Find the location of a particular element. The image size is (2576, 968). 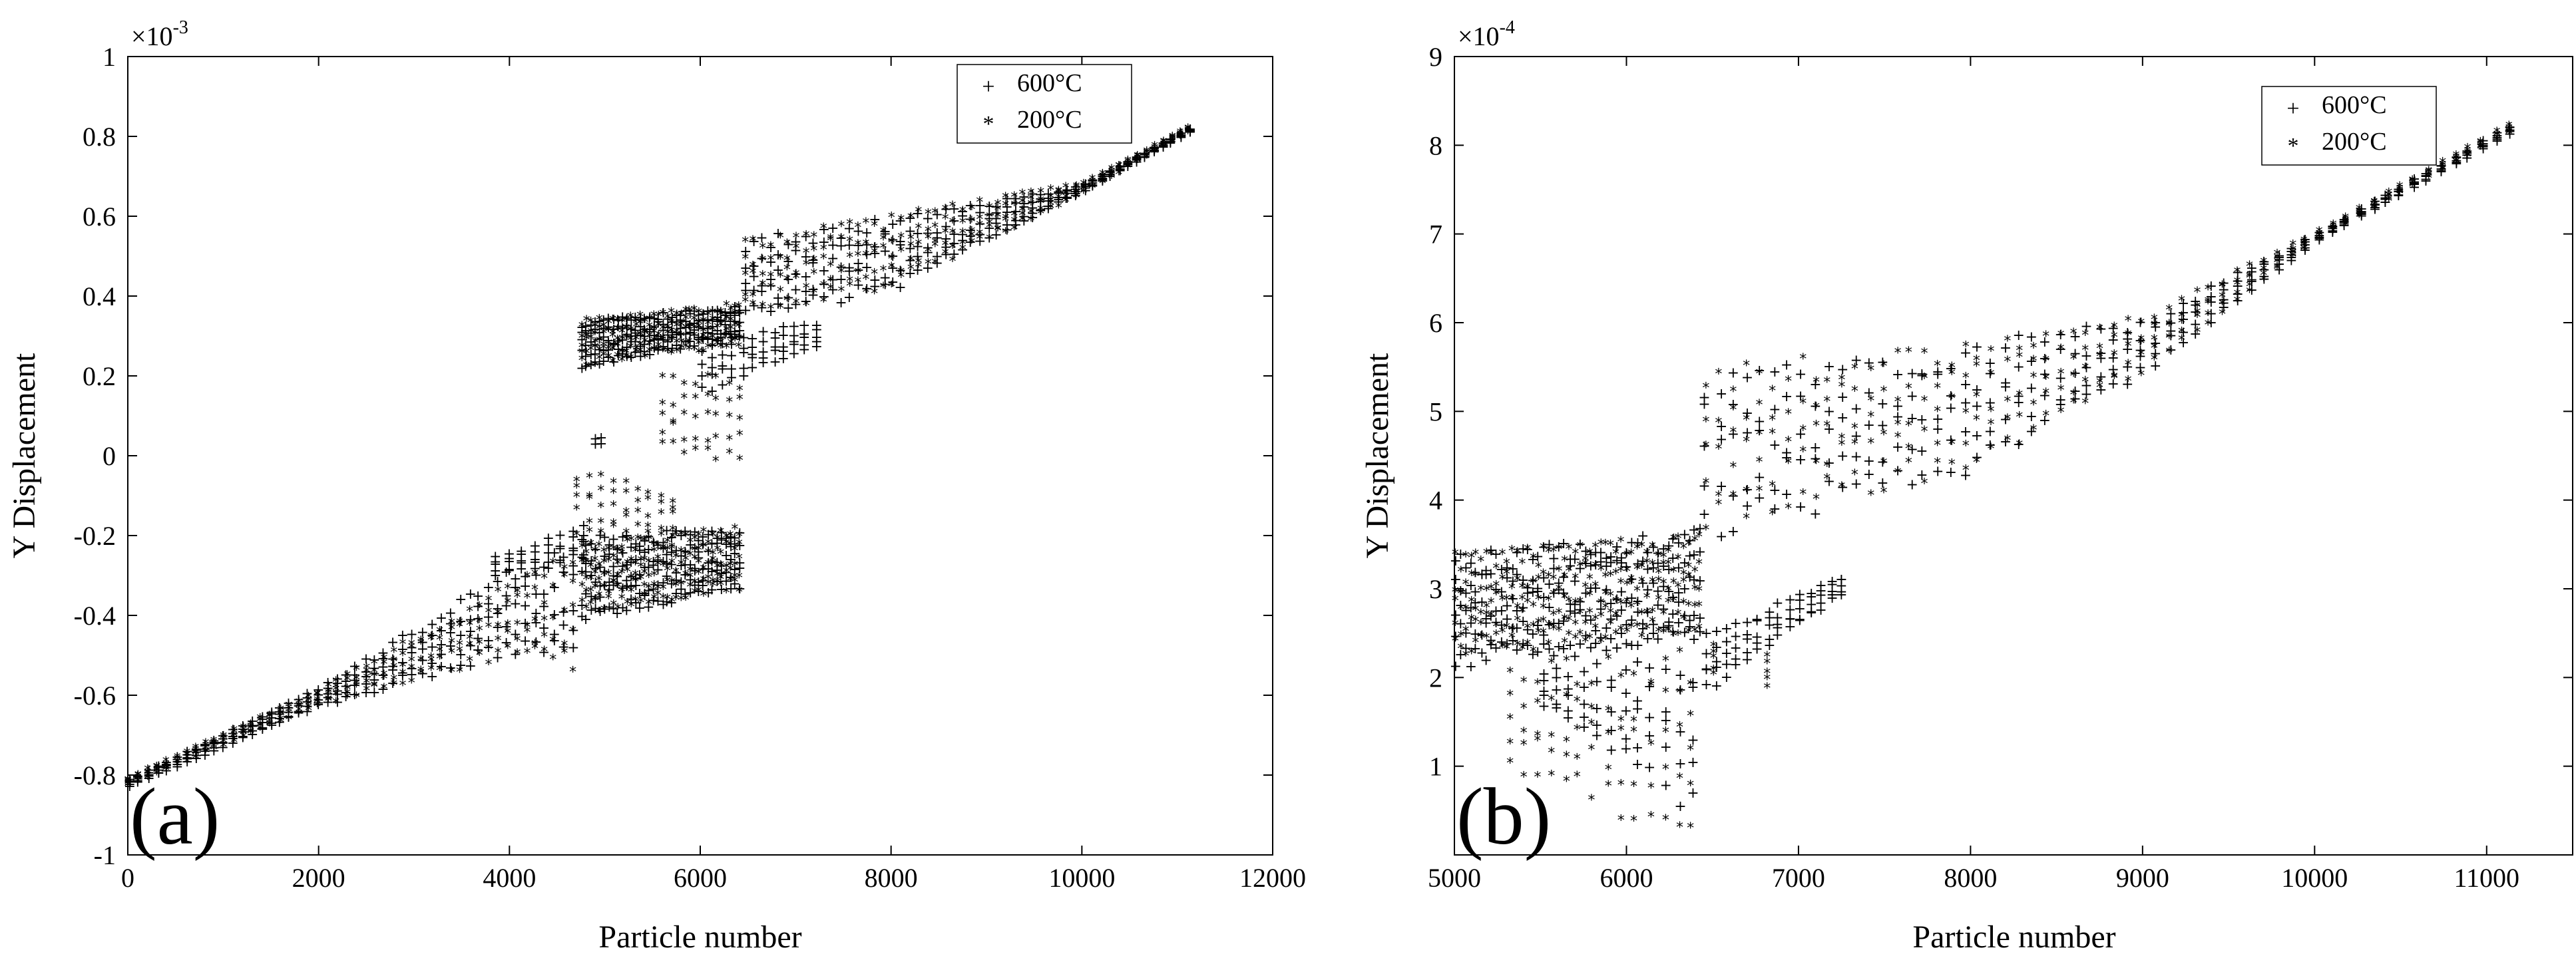

panel-a-x-axis-title: Particle number is located at coordinates (699, 937).